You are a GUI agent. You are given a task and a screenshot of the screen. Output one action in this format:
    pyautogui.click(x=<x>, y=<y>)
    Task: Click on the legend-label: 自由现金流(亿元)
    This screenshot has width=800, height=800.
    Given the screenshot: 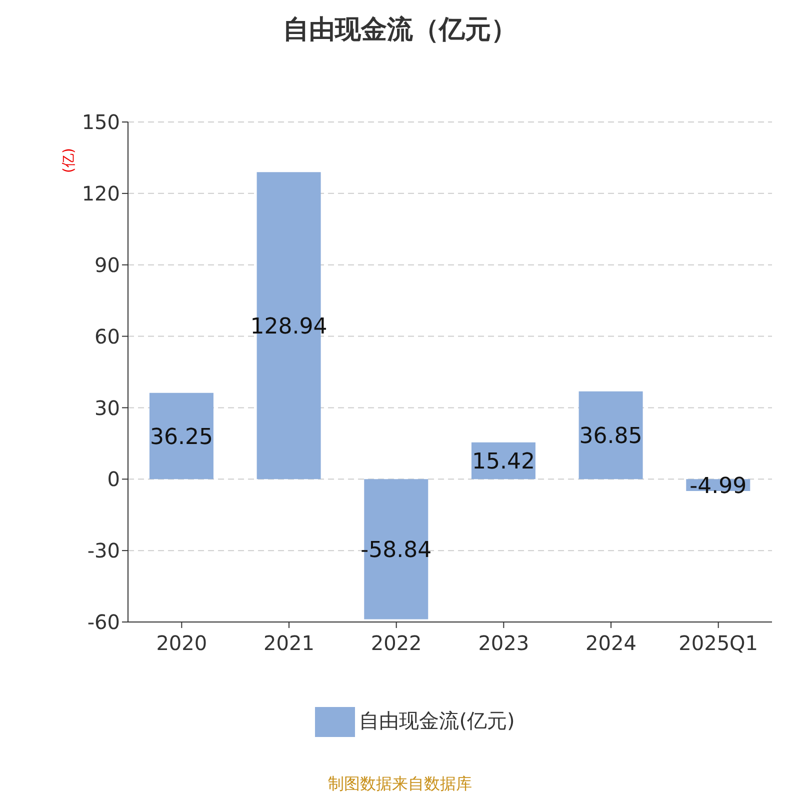 What is the action you would take?
    pyautogui.click(x=437, y=720)
    